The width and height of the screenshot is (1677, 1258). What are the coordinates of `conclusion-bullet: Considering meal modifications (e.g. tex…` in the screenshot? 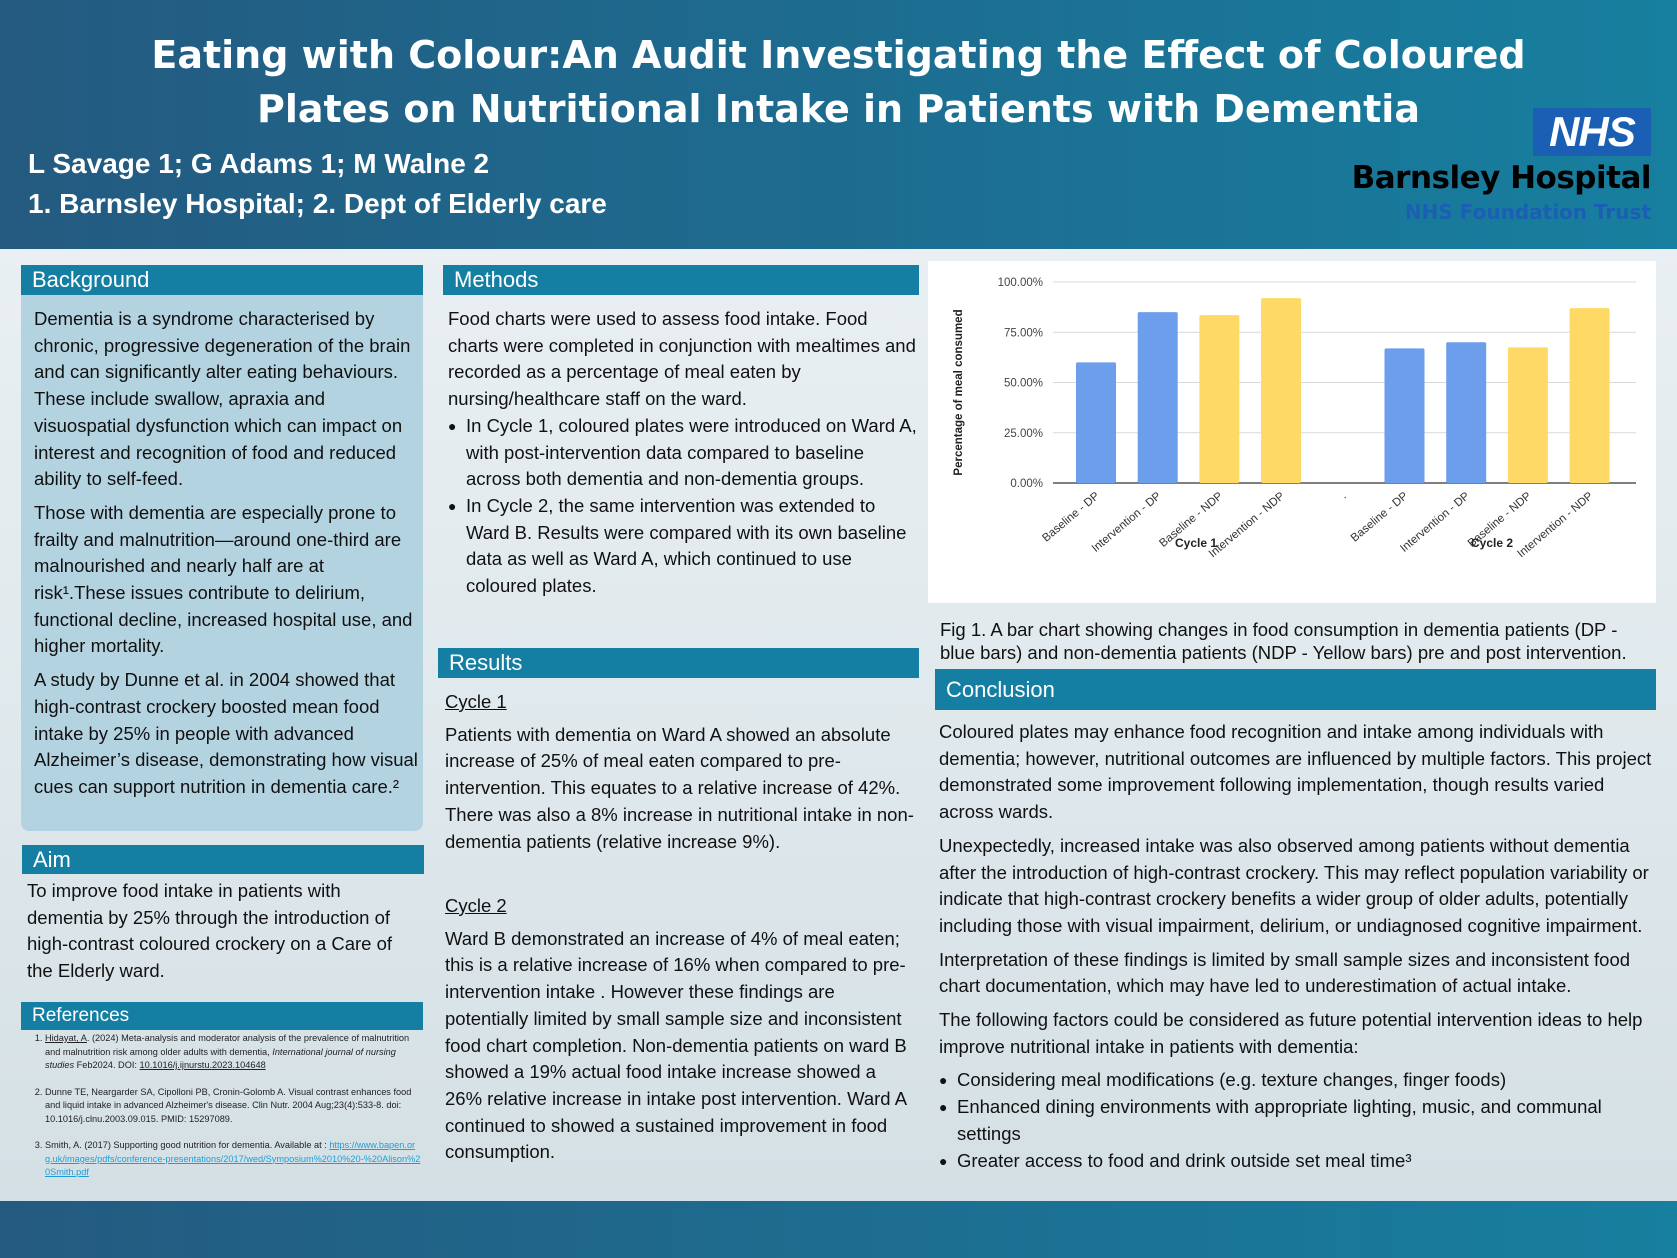 It's located at (1296, 1080).